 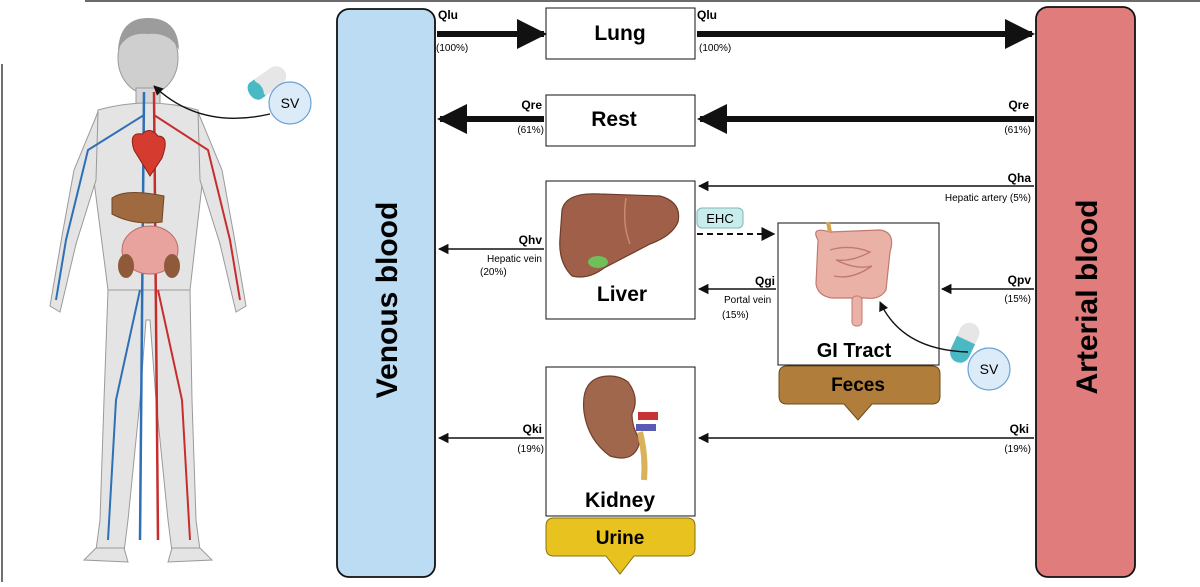 I want to click on capsule-gi-icon, so click(x=965, y=342).